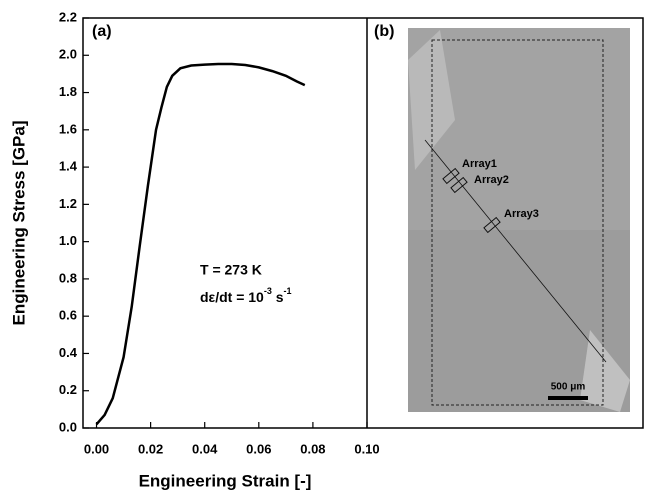  I want to click on y-tick-label: 1.8, so click(68, 91).